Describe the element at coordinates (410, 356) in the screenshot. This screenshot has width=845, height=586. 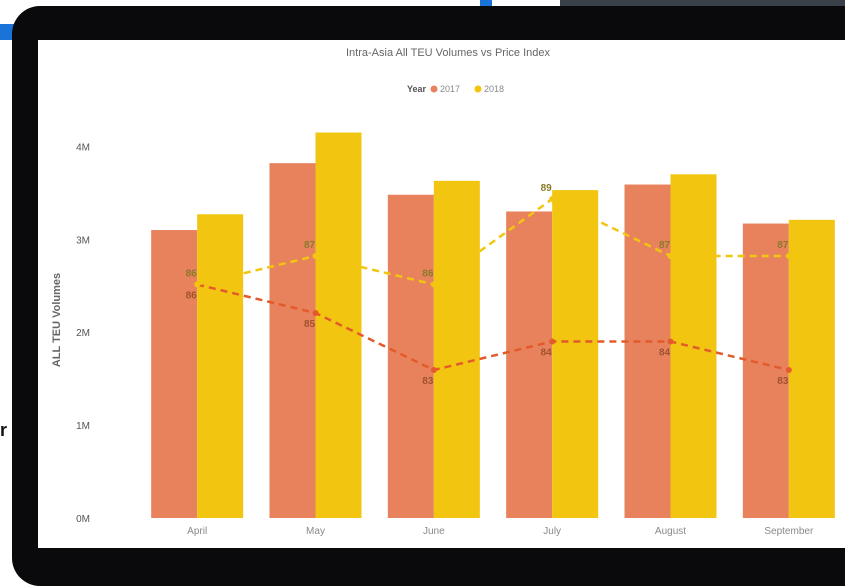
I see `bar-2017-june` at that location.